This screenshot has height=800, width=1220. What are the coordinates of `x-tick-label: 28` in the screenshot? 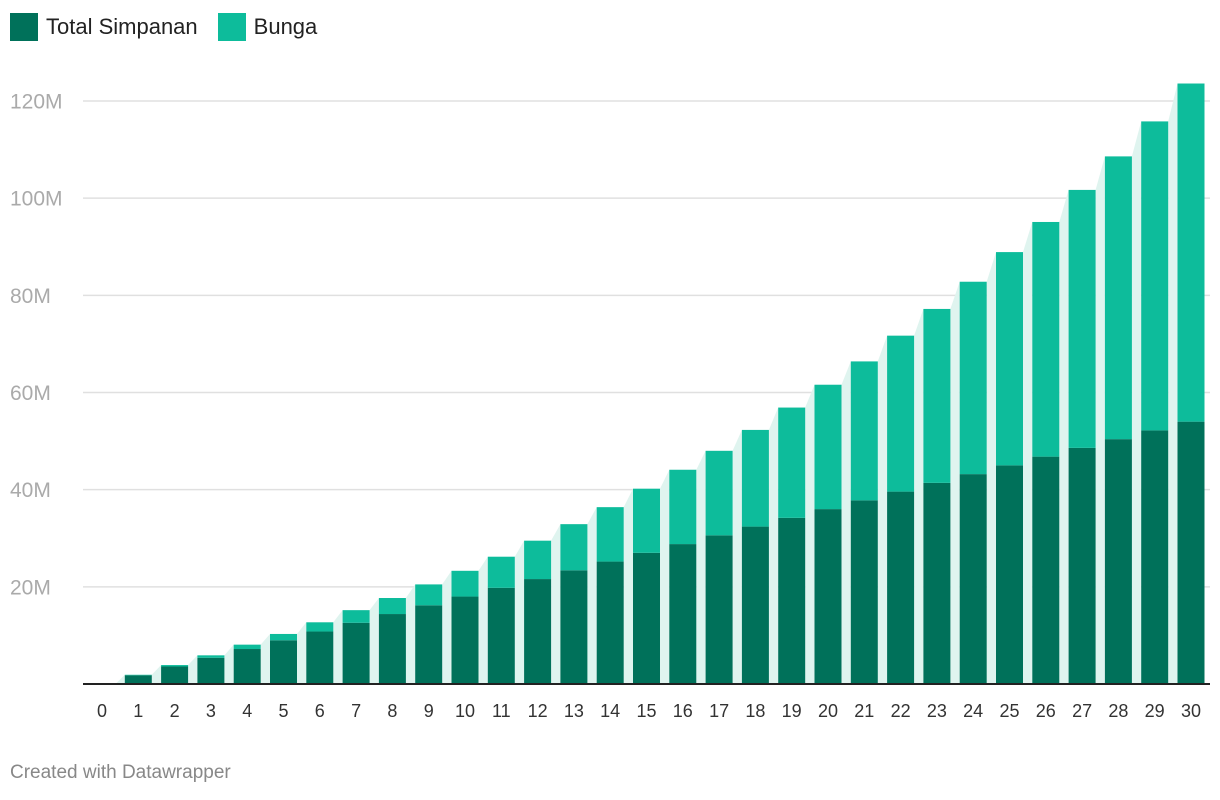 It's located at (1118, 711).